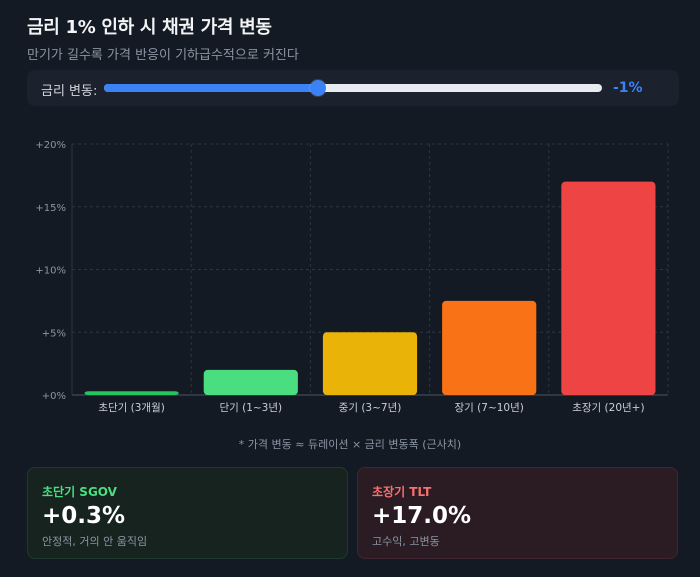 The height and width of the screenshot is (577, 700). I want to click on card-ultra-short: 초단기 SGOV +0.3% 안정적, 거의 안 움직임, so click(187, 513).